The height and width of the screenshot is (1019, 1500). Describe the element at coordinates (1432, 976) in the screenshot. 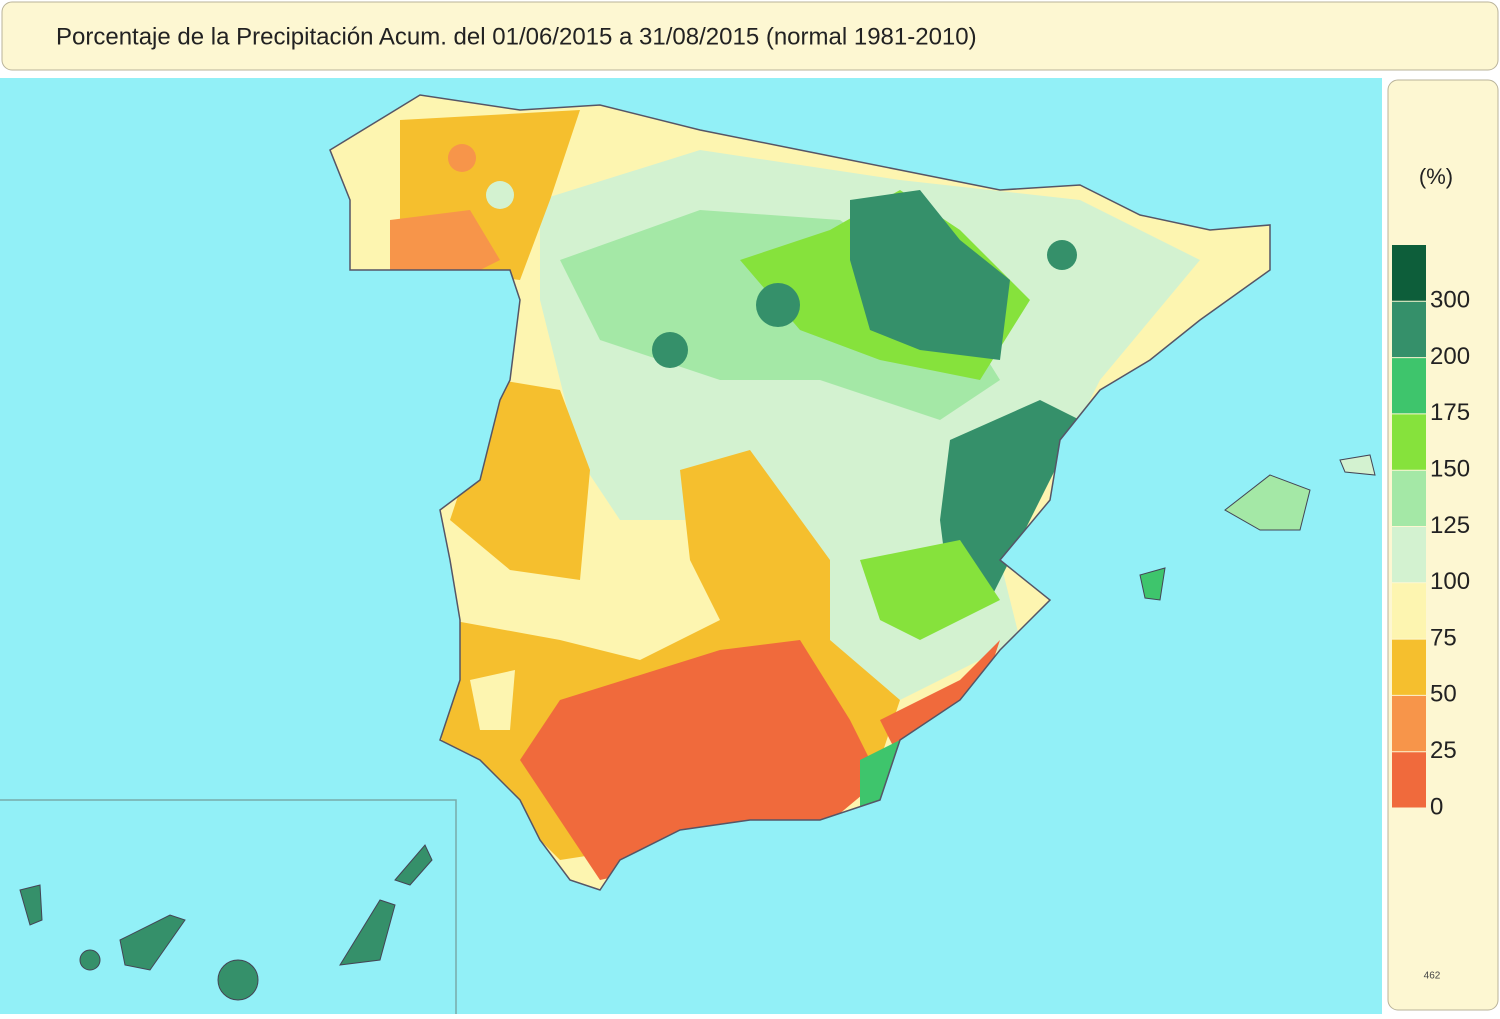

I see `map-code: 462` at that location.